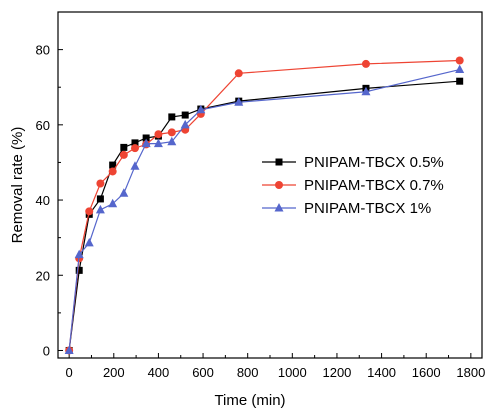  Describe the element at coordinates (336, 372) in the screenshot. I see `x-tick-label: 1200` at that location.